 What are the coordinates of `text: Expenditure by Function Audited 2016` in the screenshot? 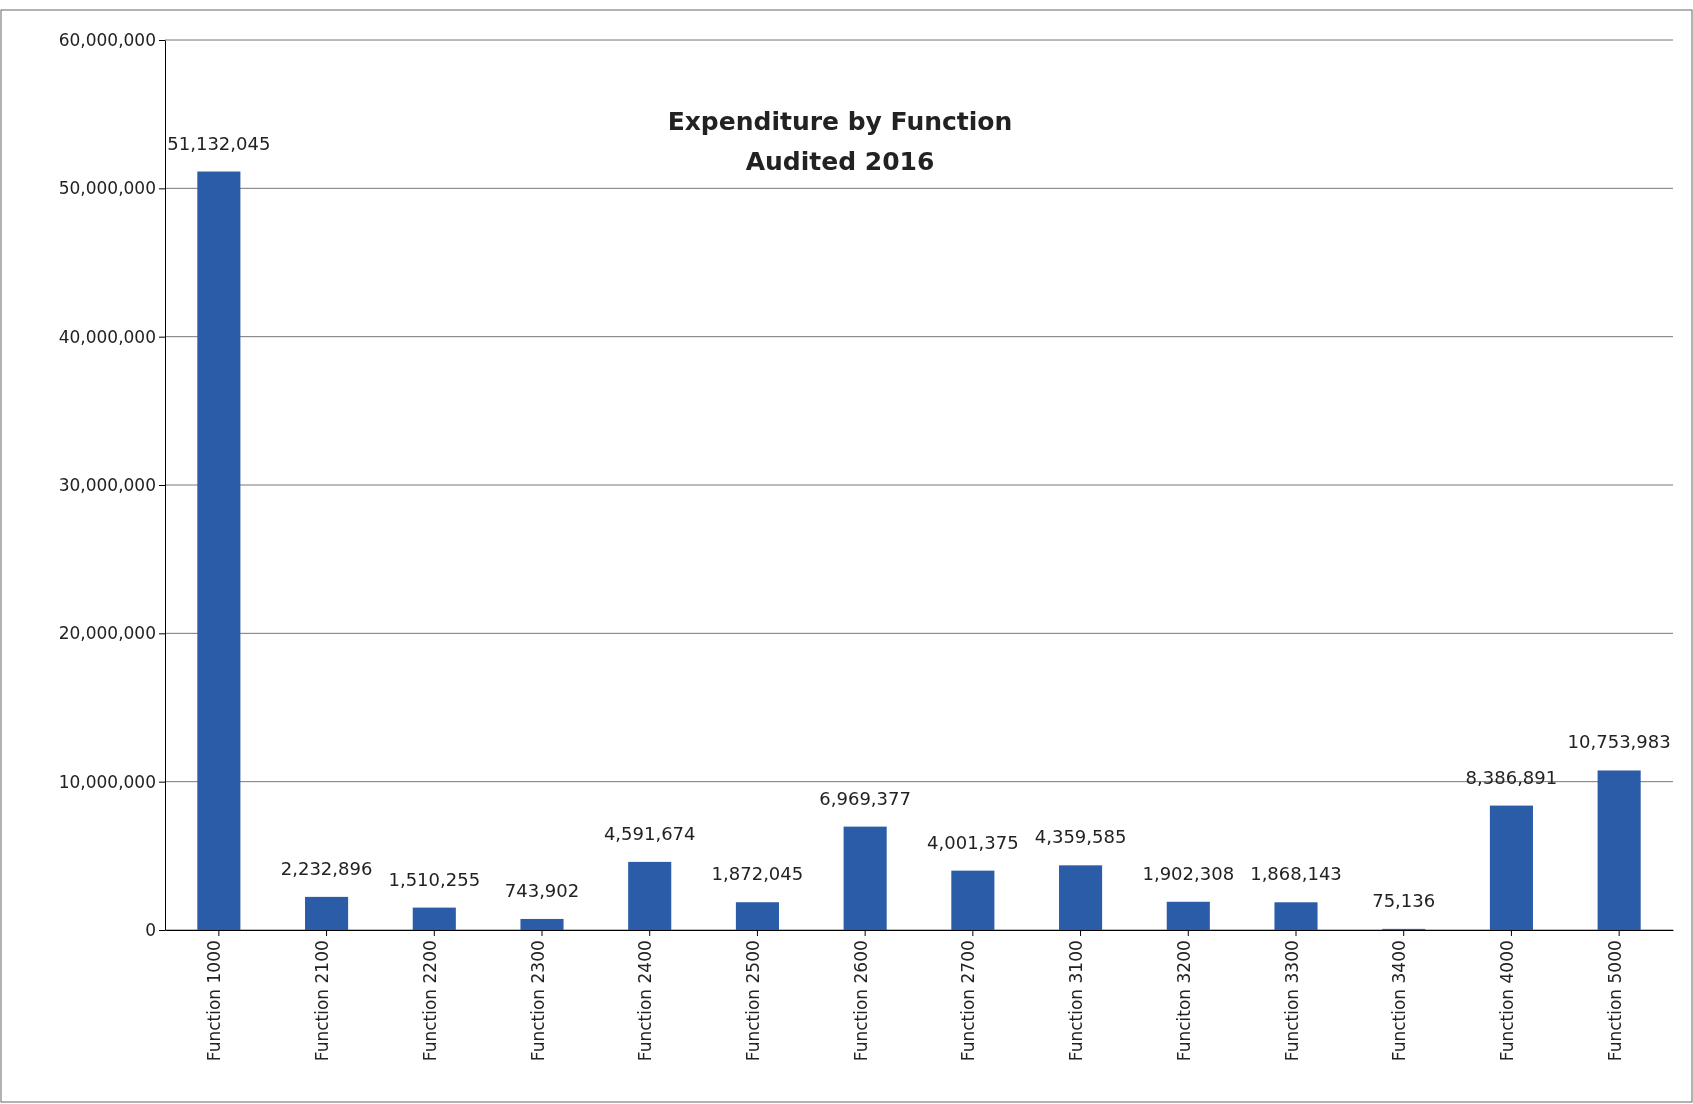 It's located at (840, 141).